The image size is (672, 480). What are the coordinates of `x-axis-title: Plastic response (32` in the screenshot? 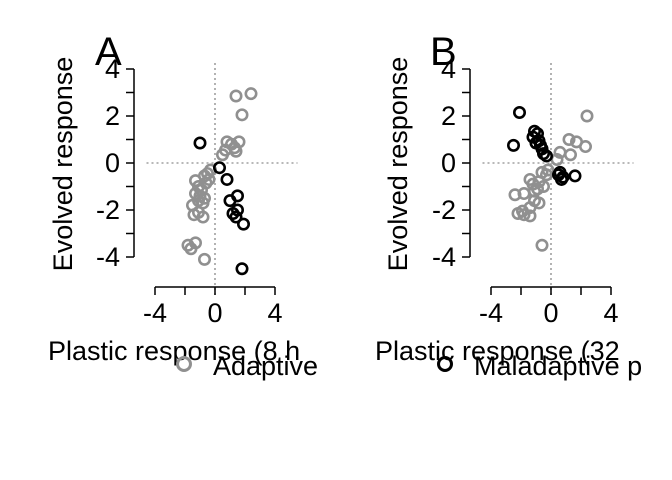 It's located at (497, 351).